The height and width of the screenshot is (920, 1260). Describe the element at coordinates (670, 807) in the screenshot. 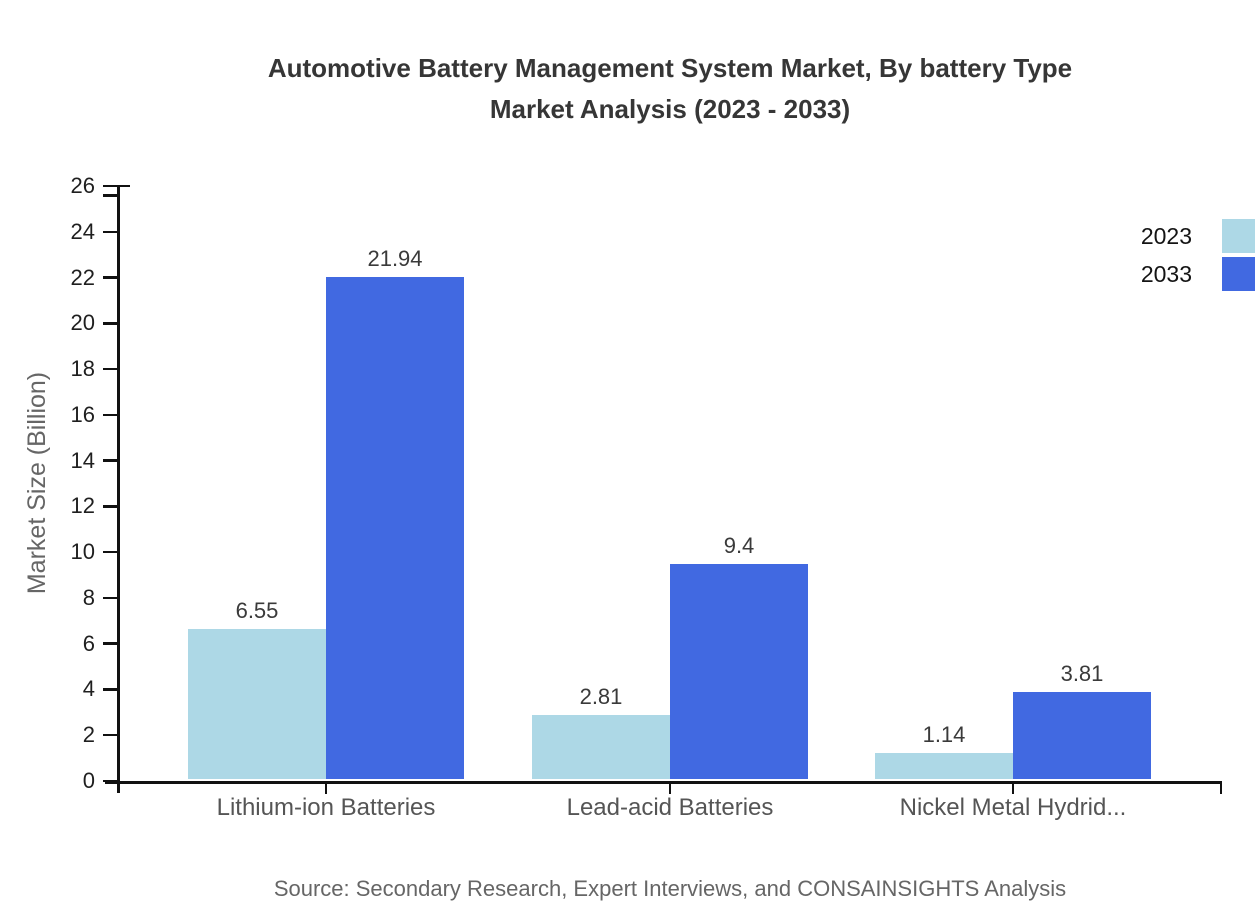

I see `category-label-lead-acid-batteries: Lead-acid Batteries` at that location.